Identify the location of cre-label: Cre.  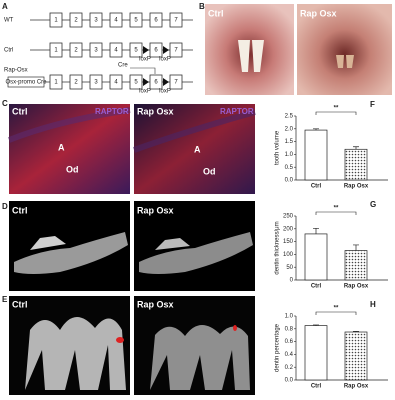
(123, 66).